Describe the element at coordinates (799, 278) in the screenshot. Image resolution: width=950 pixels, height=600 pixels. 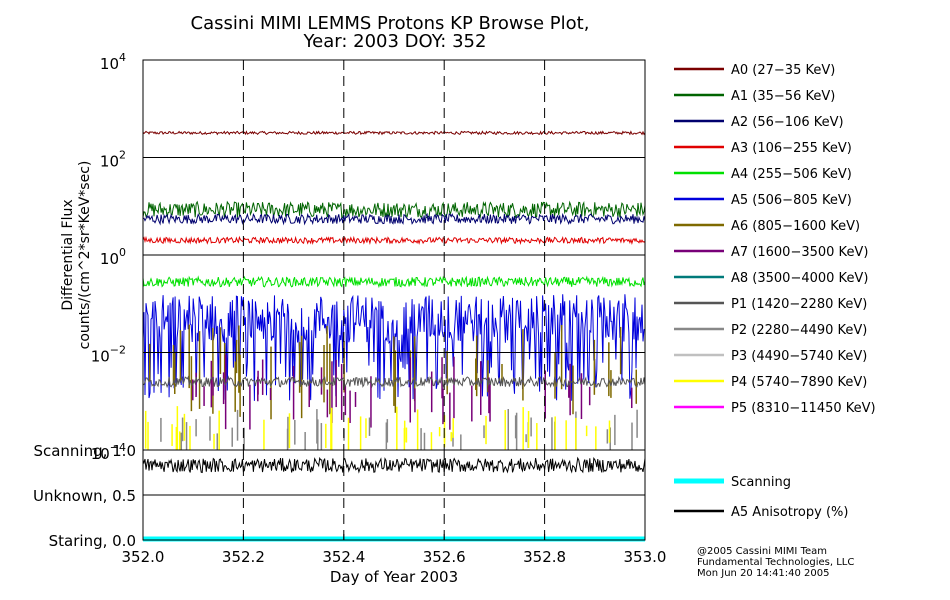
I see `legend-label: A8 (3500−4000 KeV)` at that location.